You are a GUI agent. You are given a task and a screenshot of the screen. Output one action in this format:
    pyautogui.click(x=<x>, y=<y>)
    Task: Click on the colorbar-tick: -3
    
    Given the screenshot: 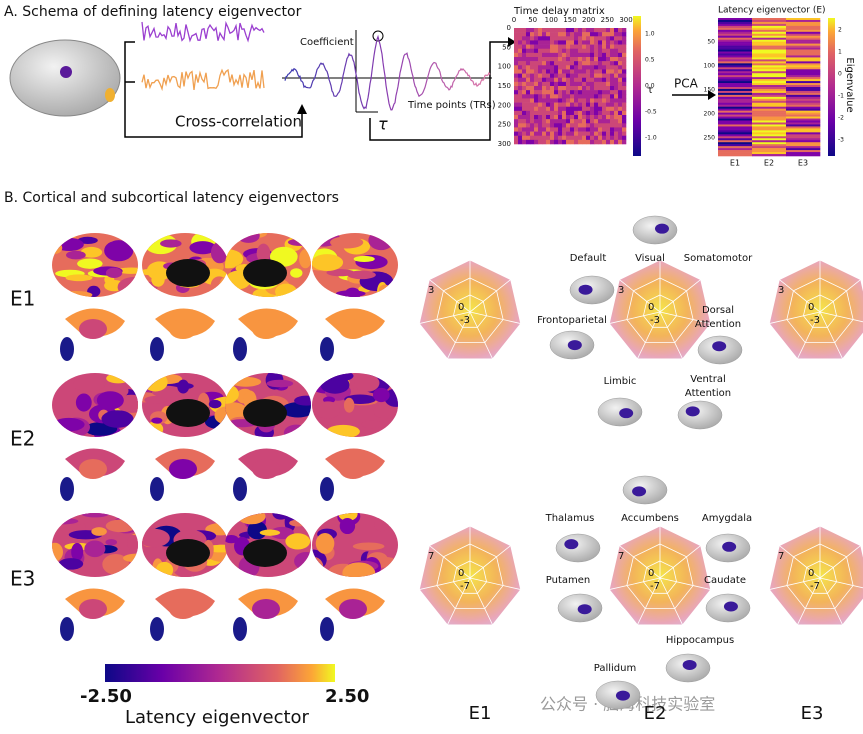 What is the action you would take?
    pyautogui.click(x=841, y=140)
    